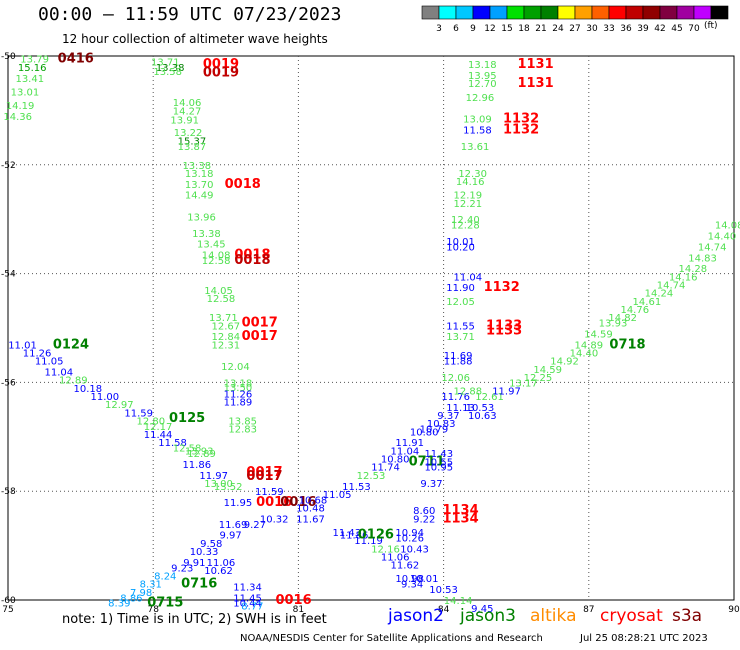 This screenshot has width=740, height=650. Describe the element at coordinates (34, 60) in the screenshot. I see `wave-height-label: 13.79` at that location.